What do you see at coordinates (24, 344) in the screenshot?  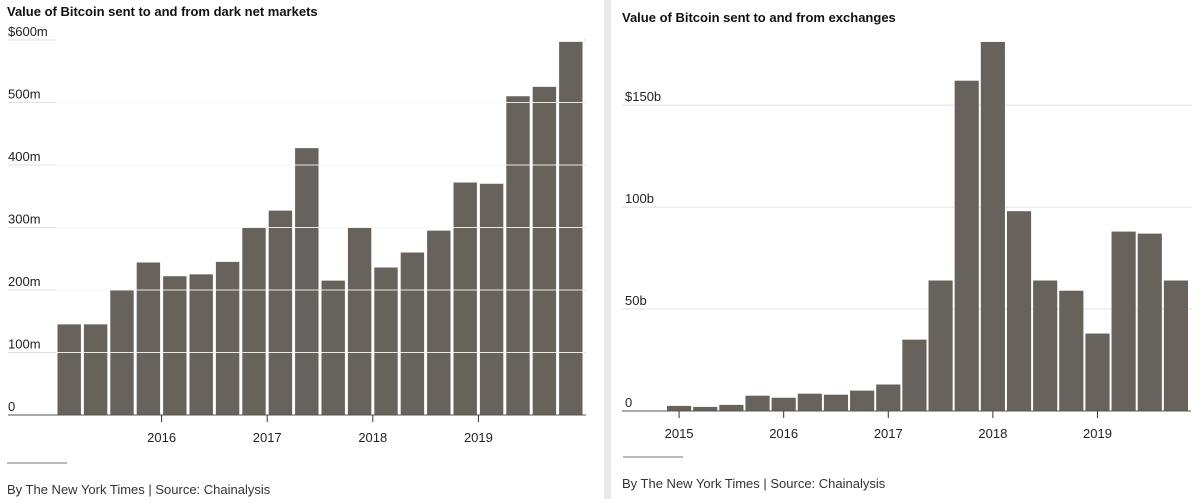 I see `y-tick-label: 100m` at bounding box center [24, 344].